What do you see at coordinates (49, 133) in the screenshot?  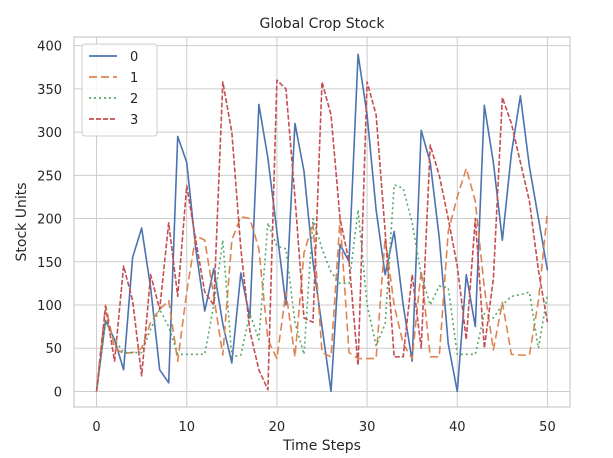 I see `y-tick-label: 300` at bounding box center [49, 133].